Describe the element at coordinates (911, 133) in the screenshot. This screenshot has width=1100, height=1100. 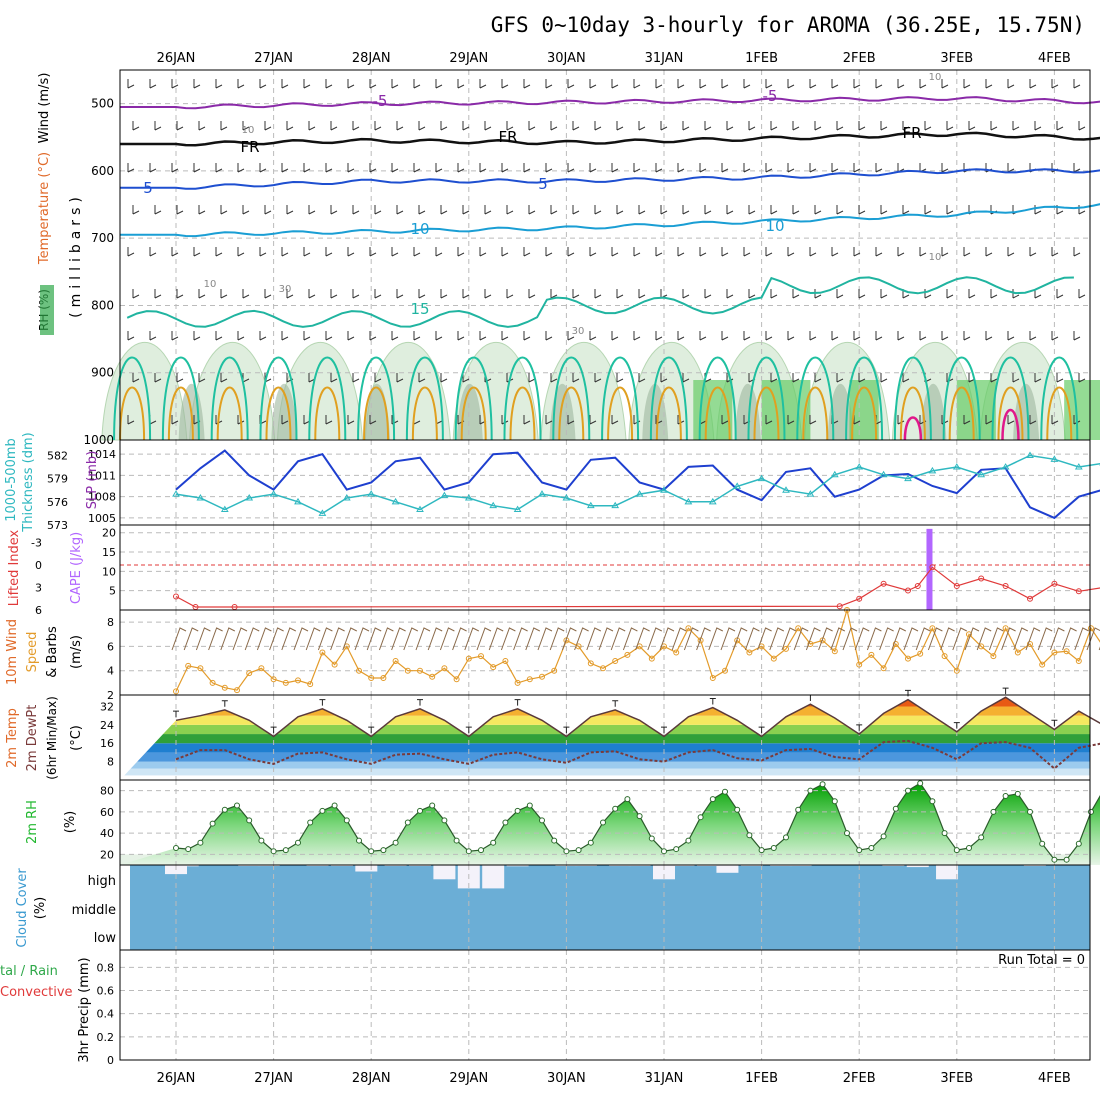
I see `contour-label: FR` at that location.